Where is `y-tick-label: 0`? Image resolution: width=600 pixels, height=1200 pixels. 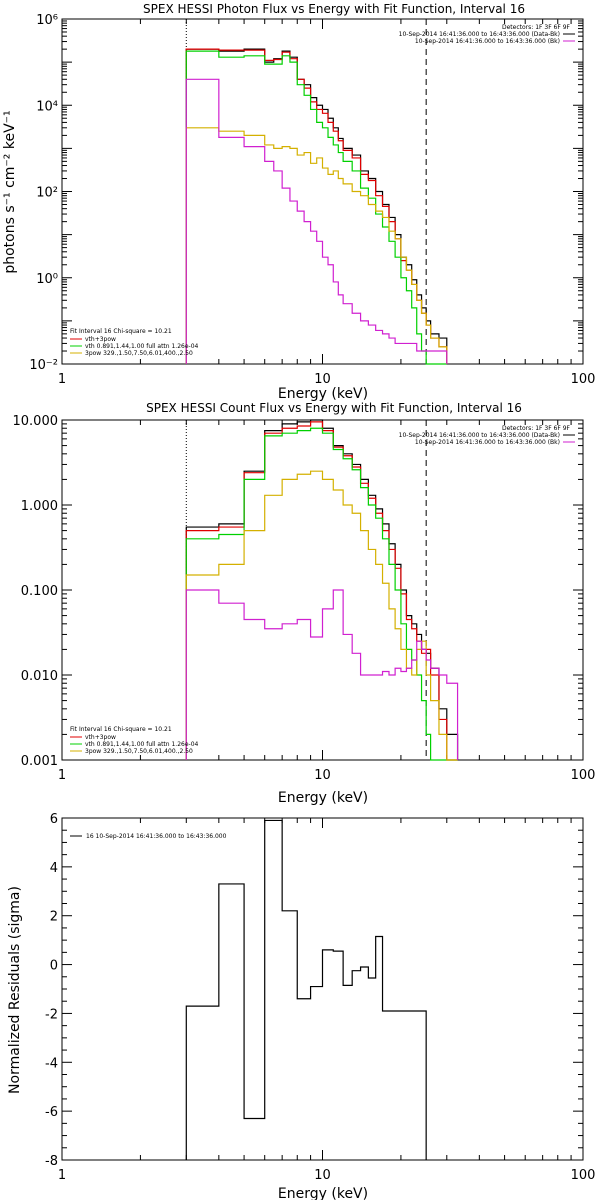
y-tick-label: 0 is located at coordinates (54, 966).